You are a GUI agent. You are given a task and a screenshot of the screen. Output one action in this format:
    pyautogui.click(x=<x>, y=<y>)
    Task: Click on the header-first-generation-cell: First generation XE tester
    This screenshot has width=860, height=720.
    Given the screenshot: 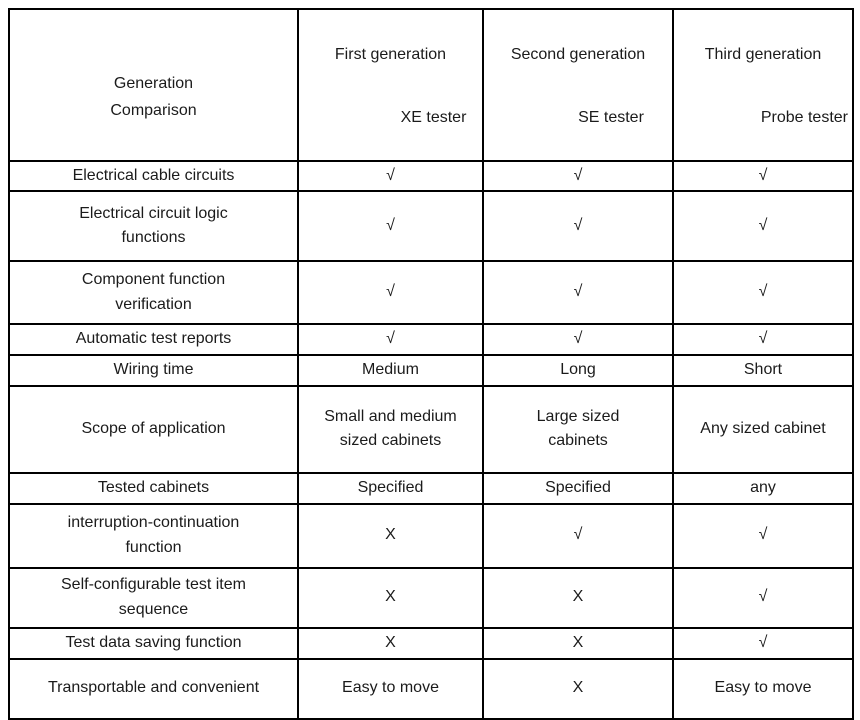 What is the action you would take?
    pyautogui.click(x=390, y=85)
    